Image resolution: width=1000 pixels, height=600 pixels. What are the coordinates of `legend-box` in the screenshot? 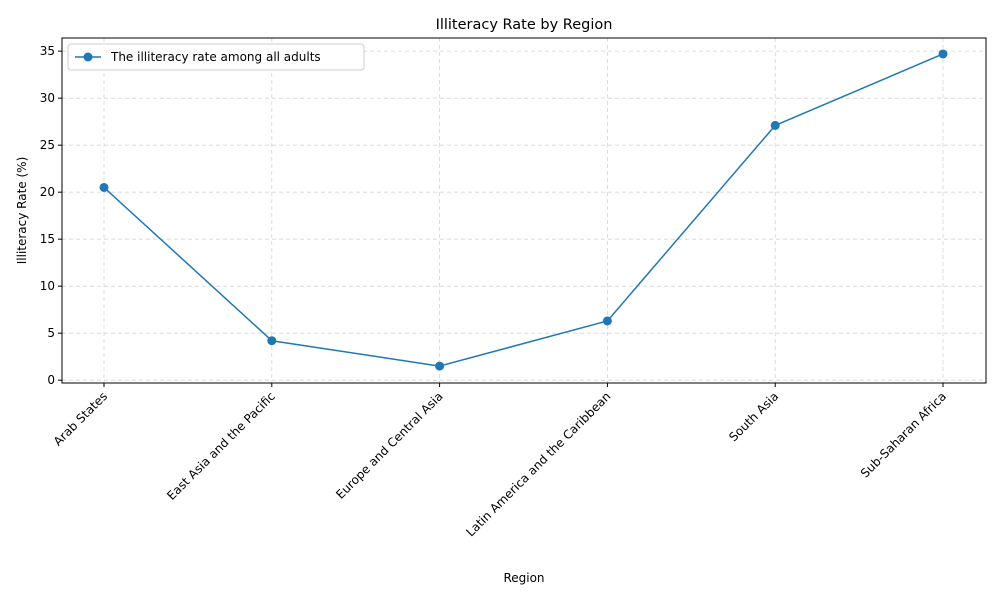 It's located at (216, 57).